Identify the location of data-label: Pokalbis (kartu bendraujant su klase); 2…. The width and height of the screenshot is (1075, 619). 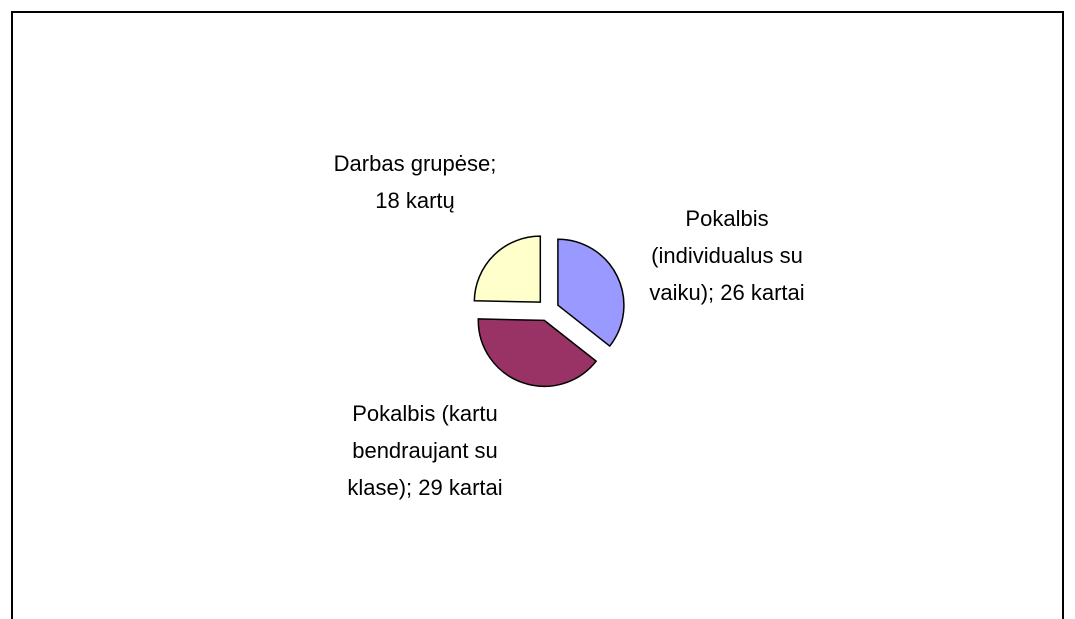
(425, 450).